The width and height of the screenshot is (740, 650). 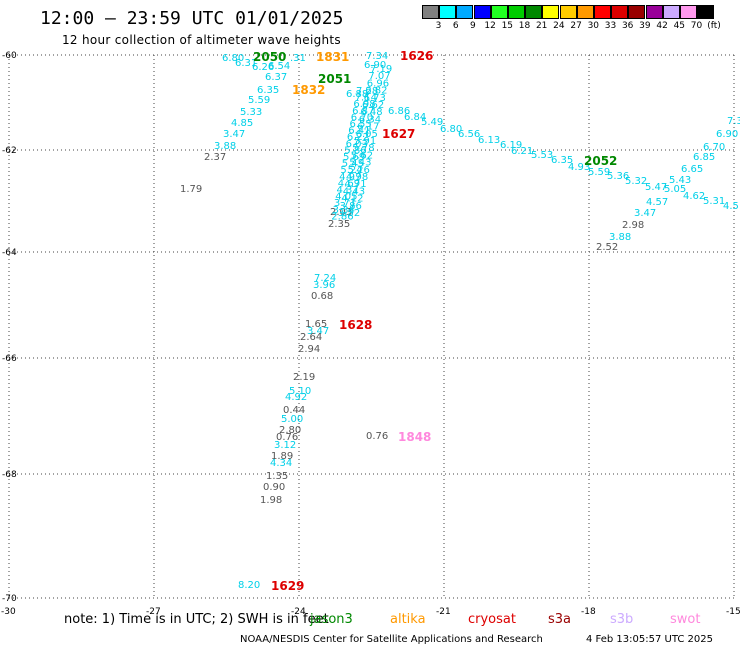 What do you see at coordinates (469, 134) in the screenshot?
I see `wave-height-value: 6.56` at bounding box center [469, 134].